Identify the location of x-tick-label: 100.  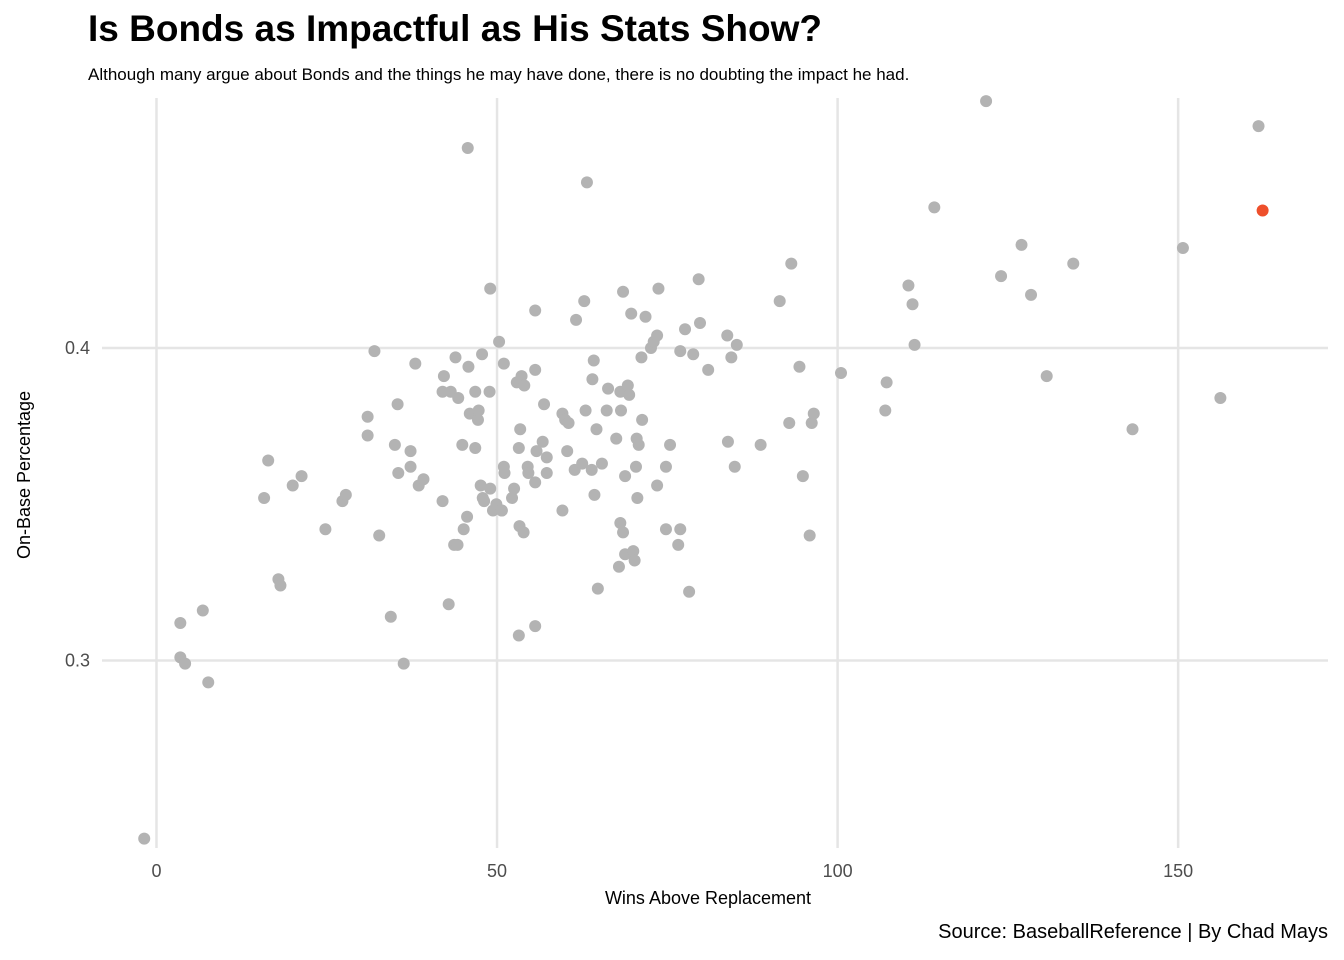
(838, 871).